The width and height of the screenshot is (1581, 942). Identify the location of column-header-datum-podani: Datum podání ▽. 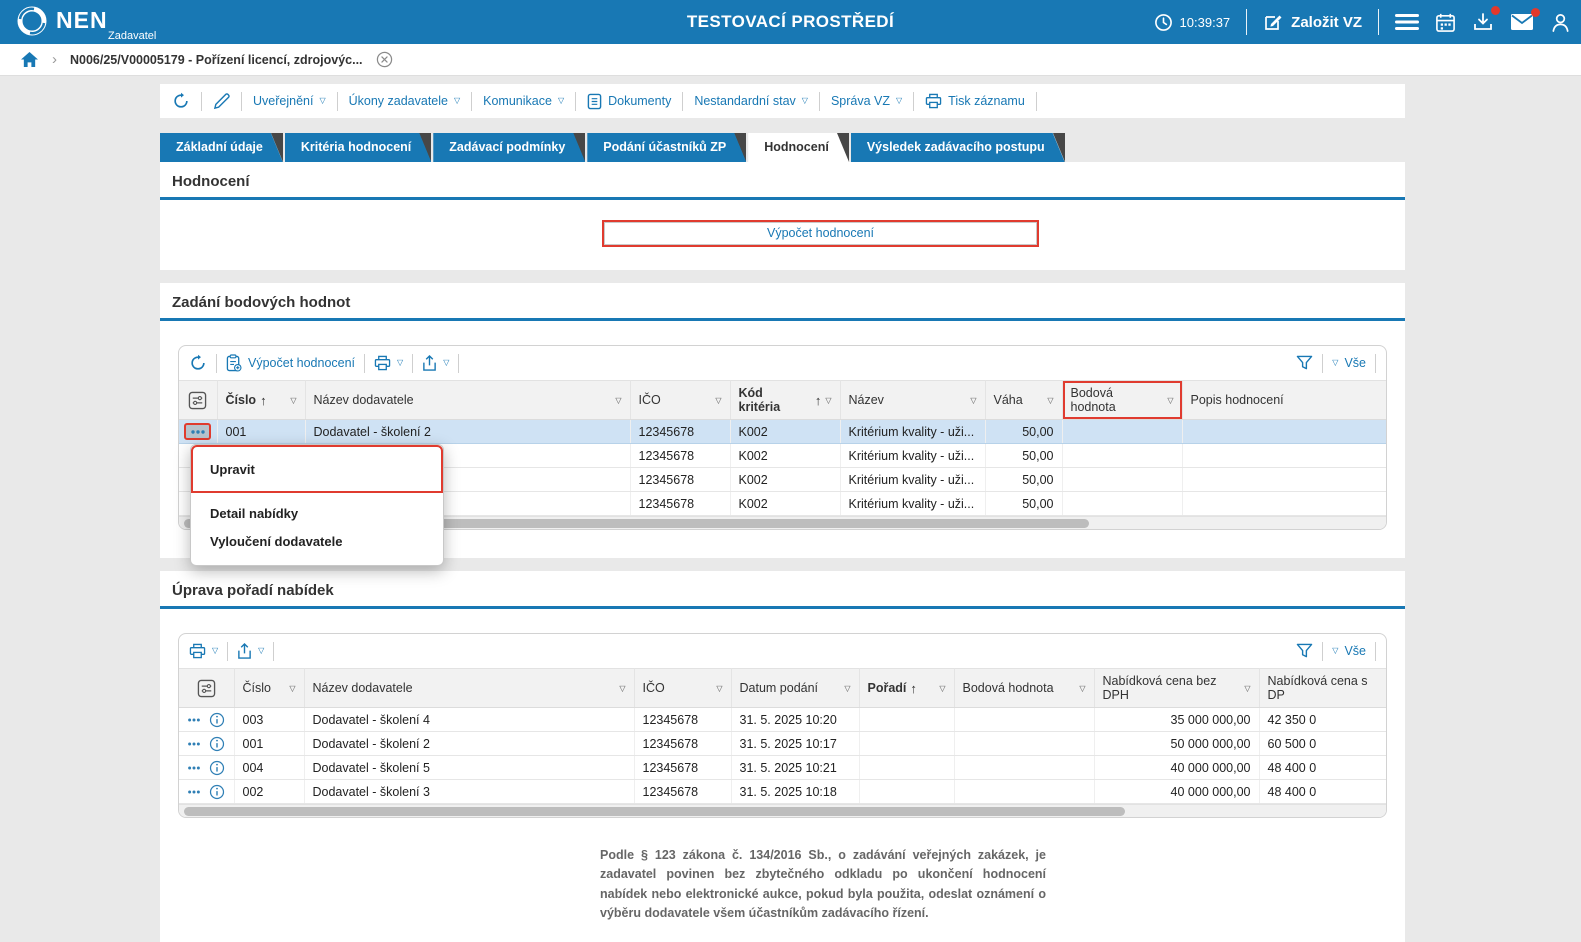
(795, 688).